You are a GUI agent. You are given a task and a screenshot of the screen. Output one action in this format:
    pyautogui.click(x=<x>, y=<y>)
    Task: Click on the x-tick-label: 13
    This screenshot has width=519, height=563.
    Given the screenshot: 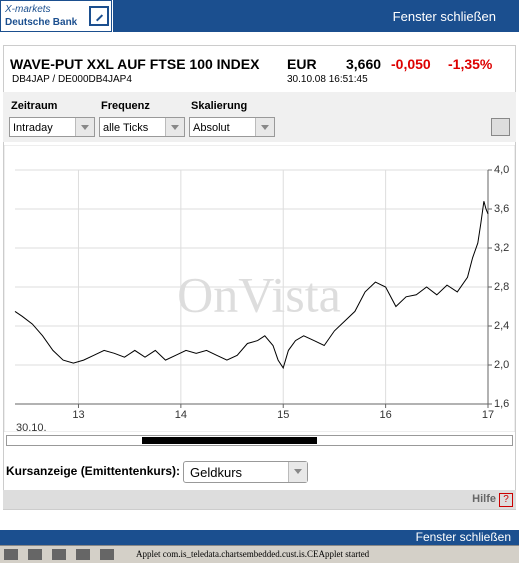 What is the action you would take?
    pyautogui.click(x=78, y=415)
    